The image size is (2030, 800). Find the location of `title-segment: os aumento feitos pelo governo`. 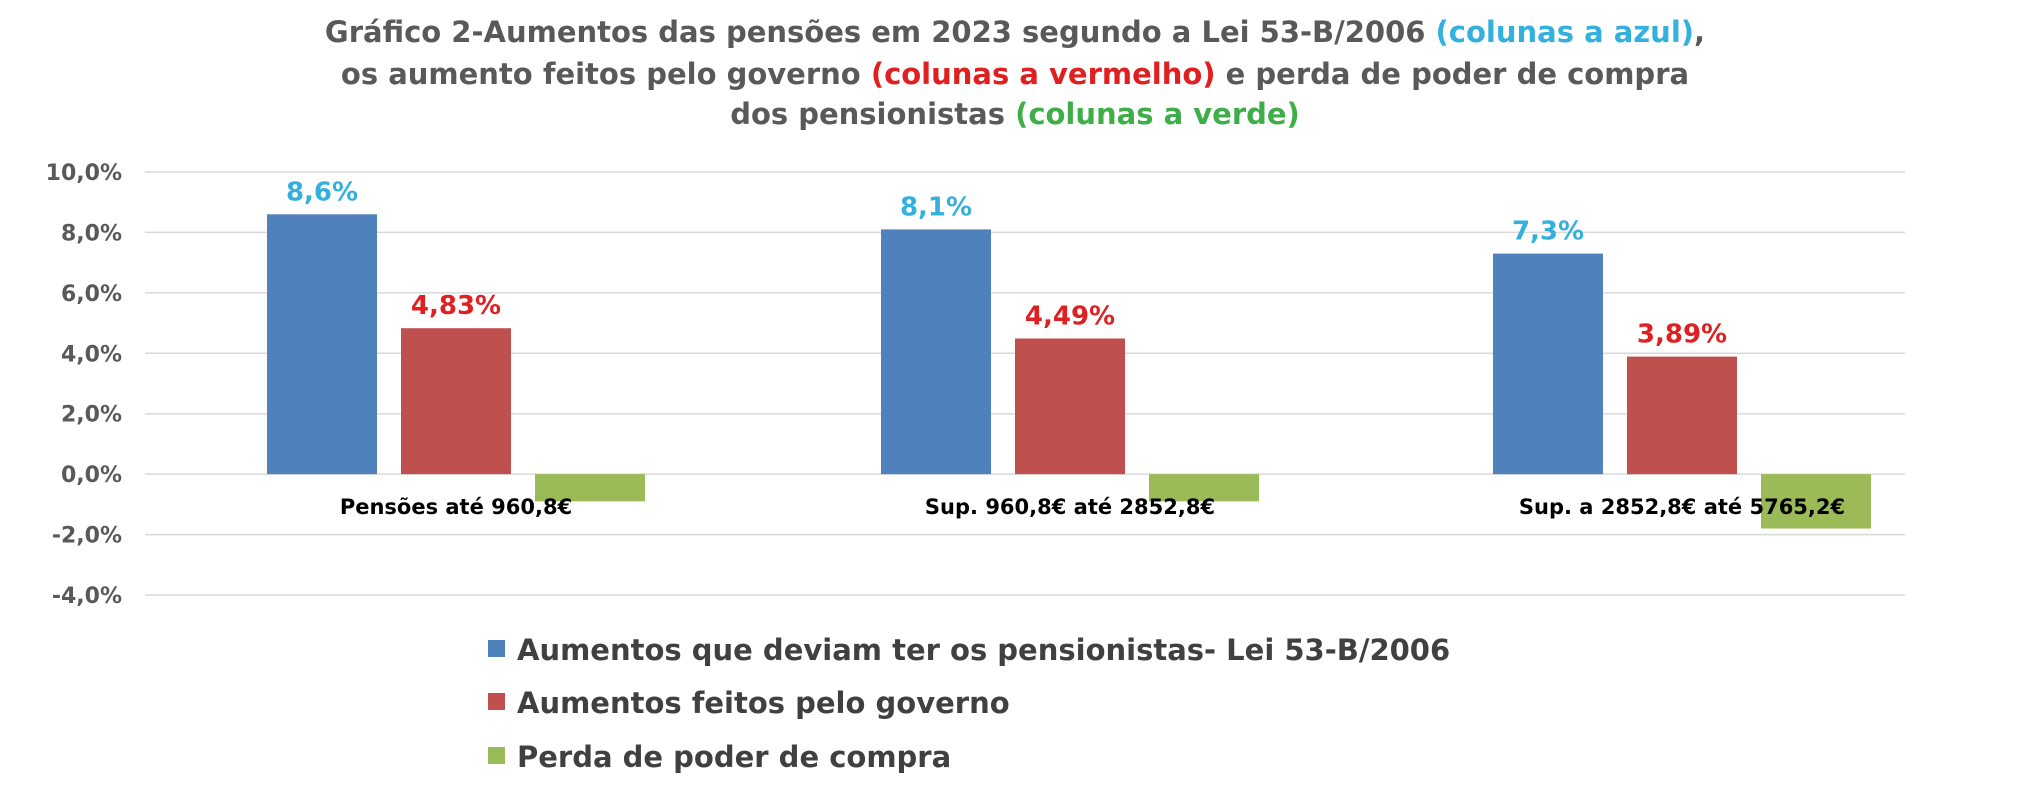

title-segment: os aumento feitos pelo governo is located at coordinates (606, 74).